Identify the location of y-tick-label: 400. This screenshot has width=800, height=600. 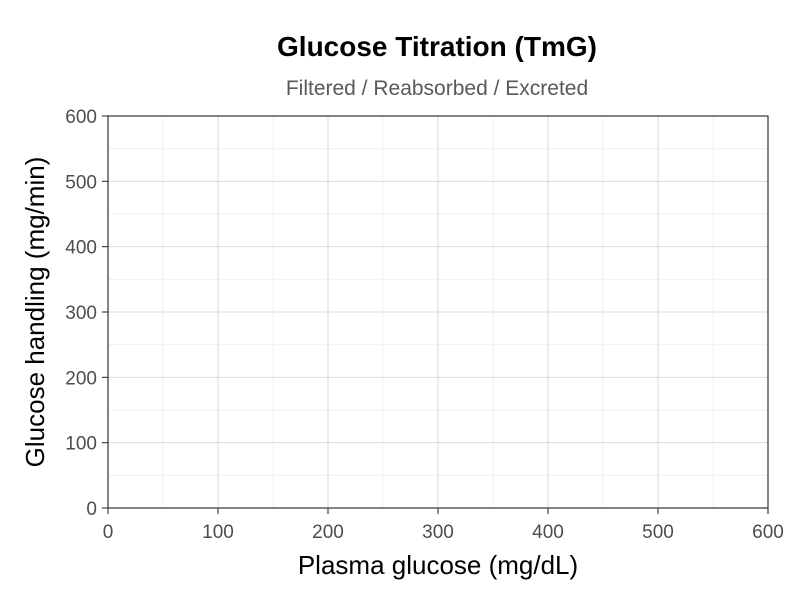
(81, 248).